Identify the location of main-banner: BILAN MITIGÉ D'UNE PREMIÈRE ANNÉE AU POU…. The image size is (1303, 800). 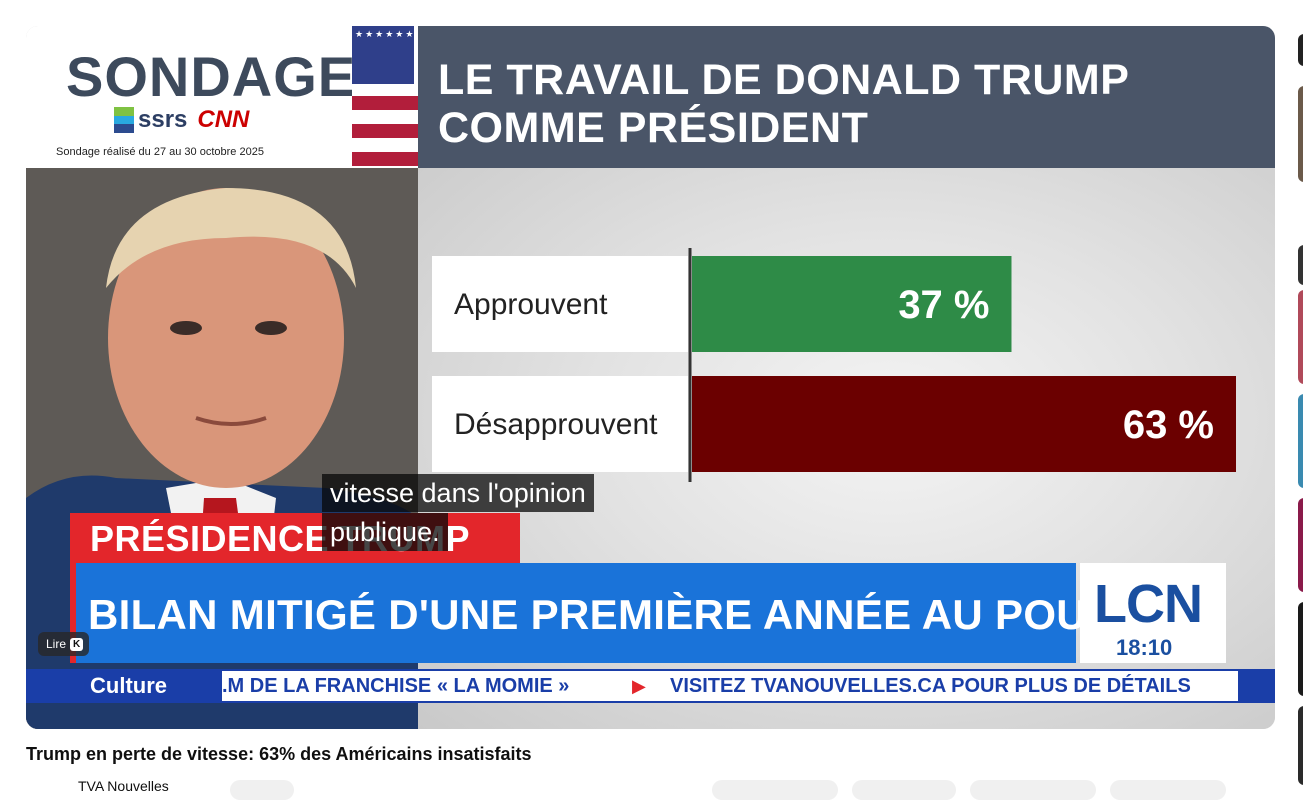
(633, 613).